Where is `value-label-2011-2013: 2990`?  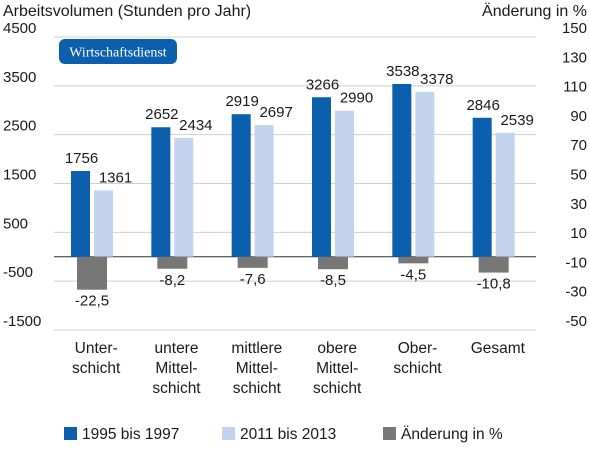 value-label-2011-2013: 2990 is located at coordinates (356, 98).